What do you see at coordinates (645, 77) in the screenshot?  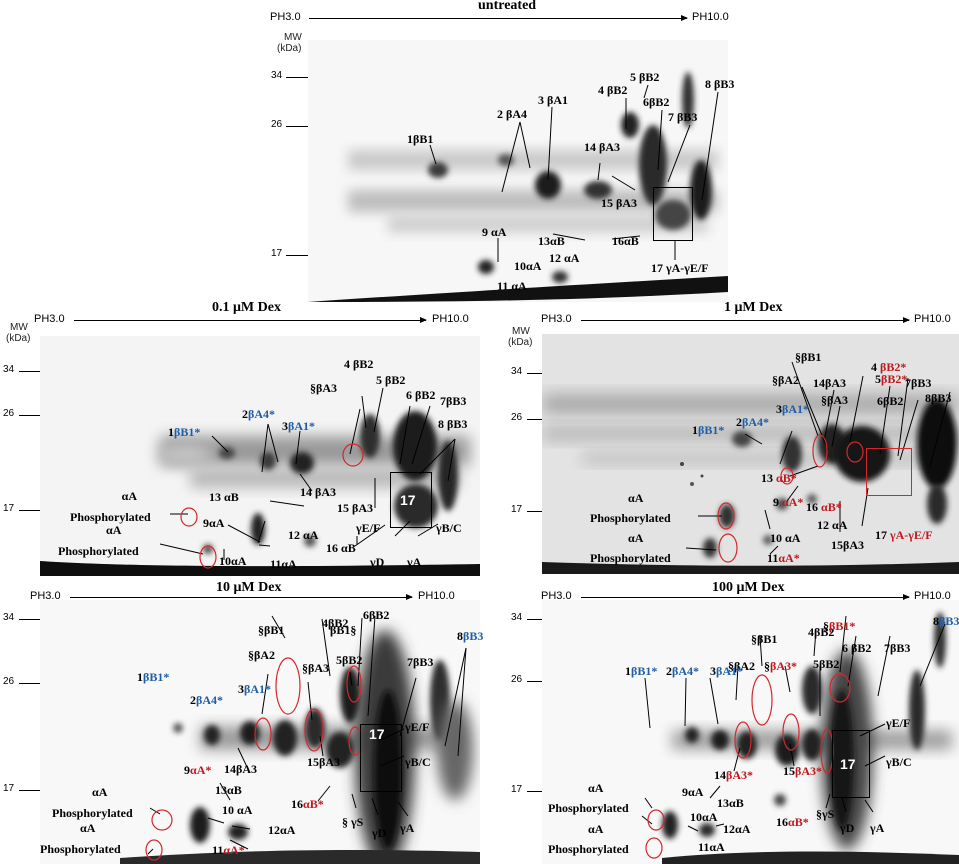 I see `spot-label-5: 5 βB2` at bounding box center [645, 77].